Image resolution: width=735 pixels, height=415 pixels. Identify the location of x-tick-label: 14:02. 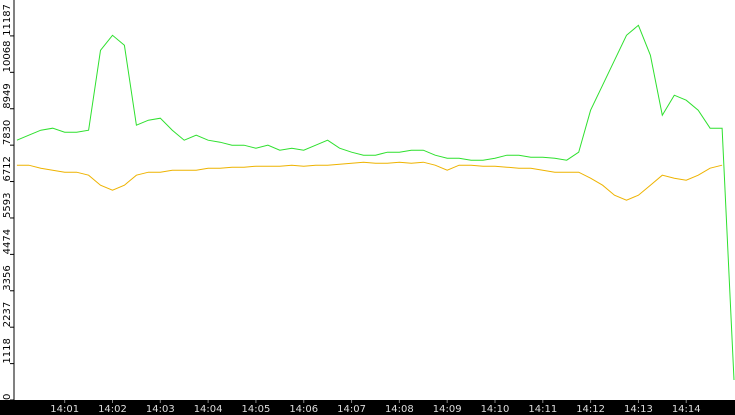
(112, 409).